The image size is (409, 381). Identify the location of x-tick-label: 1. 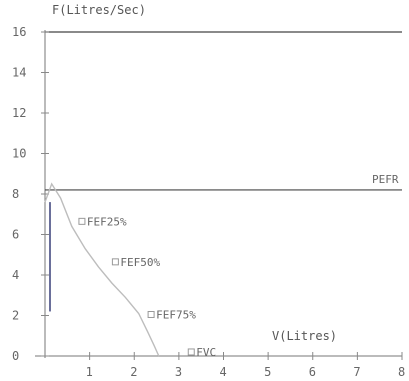
(89, 372).